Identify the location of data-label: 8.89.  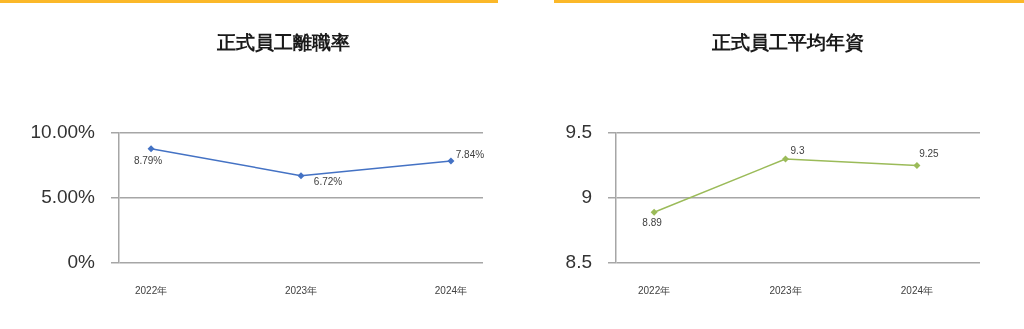
(652, 223).